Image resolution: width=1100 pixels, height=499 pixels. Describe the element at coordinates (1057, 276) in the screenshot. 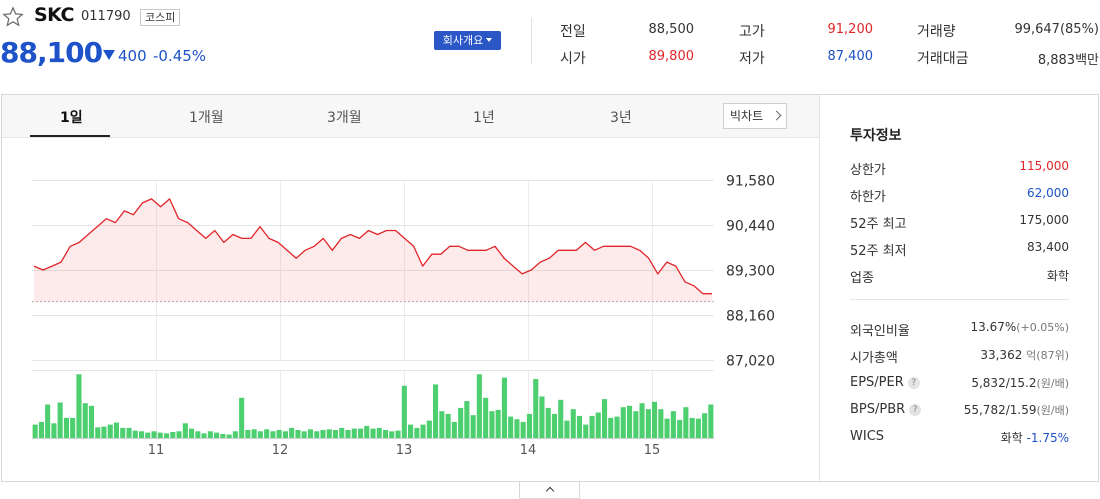

I see `sector-value: 화학` at that location.